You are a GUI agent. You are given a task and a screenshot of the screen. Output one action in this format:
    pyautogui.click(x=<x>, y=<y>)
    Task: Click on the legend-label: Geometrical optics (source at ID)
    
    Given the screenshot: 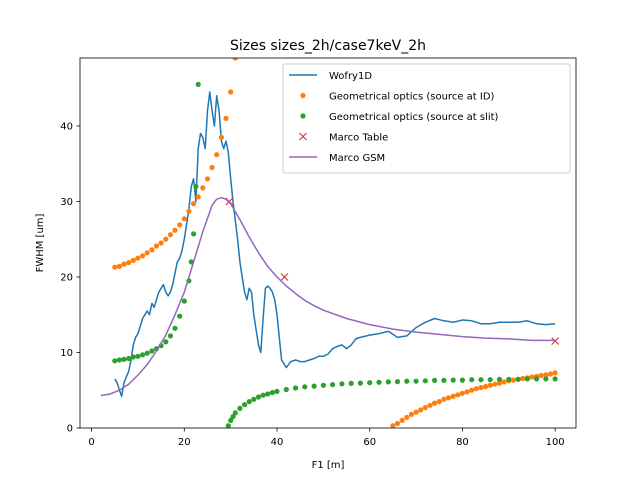 What is the action you would take?
    pyautogui.click(x=412, y=97)
    